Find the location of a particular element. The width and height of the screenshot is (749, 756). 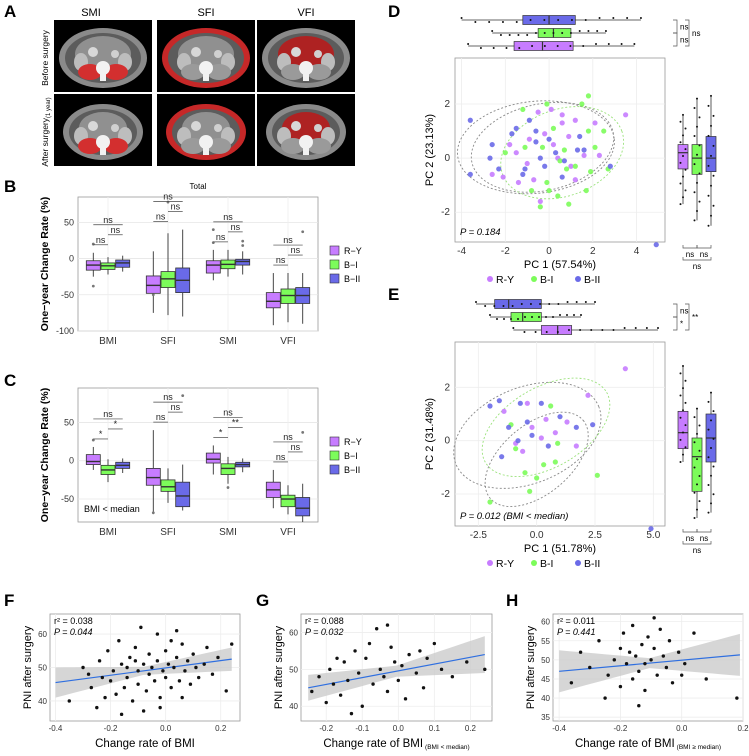

x-tick-label: -0.4 is located at coordinates (56, 728).